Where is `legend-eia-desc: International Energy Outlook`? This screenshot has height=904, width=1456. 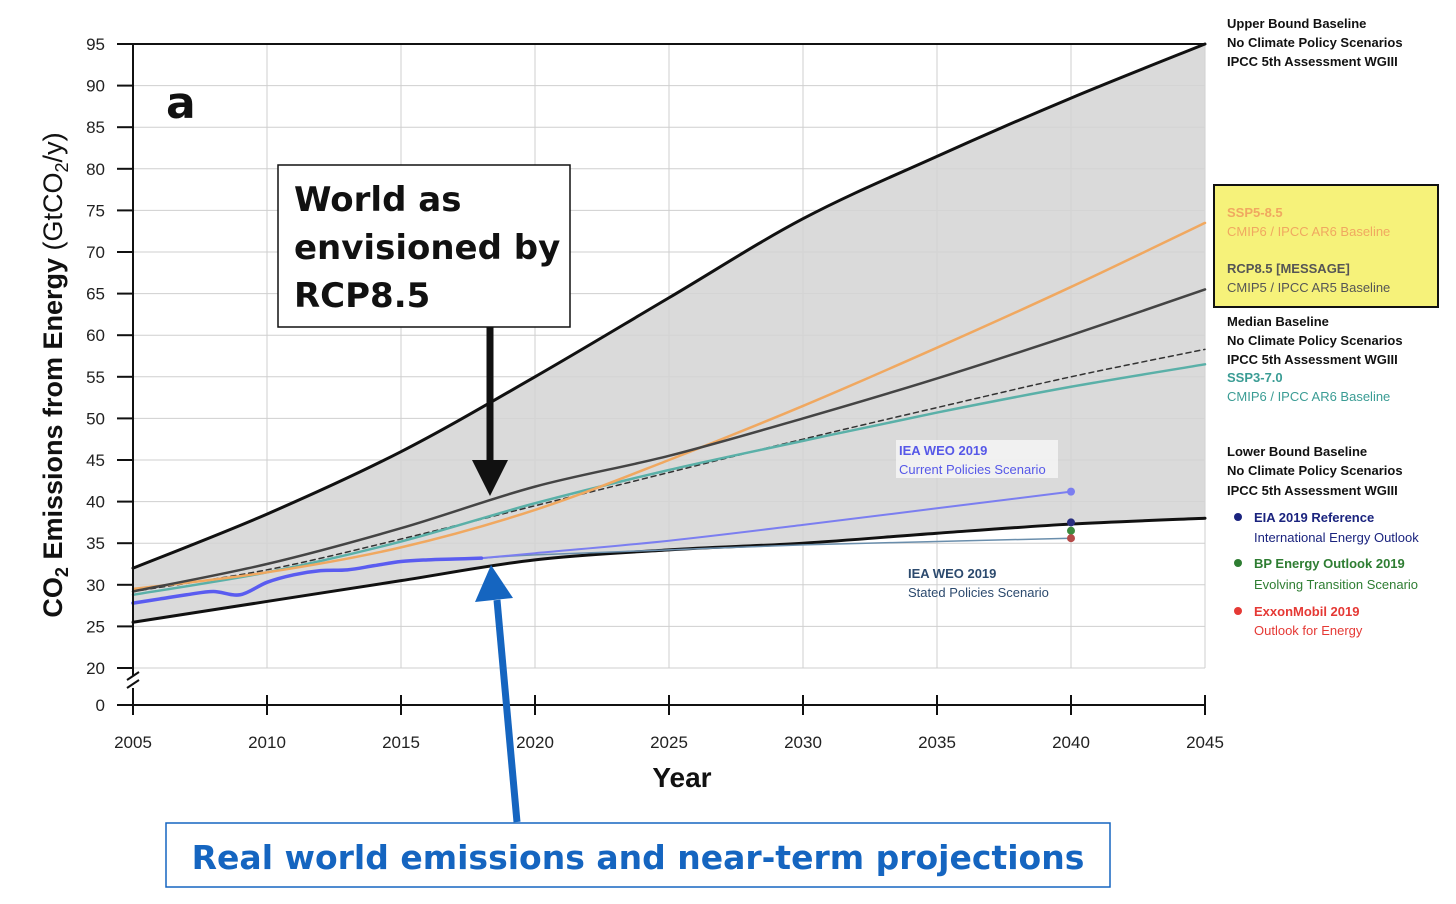 legend-eia-desc: International Energy Outlook is located at coordinates (1336, 537).